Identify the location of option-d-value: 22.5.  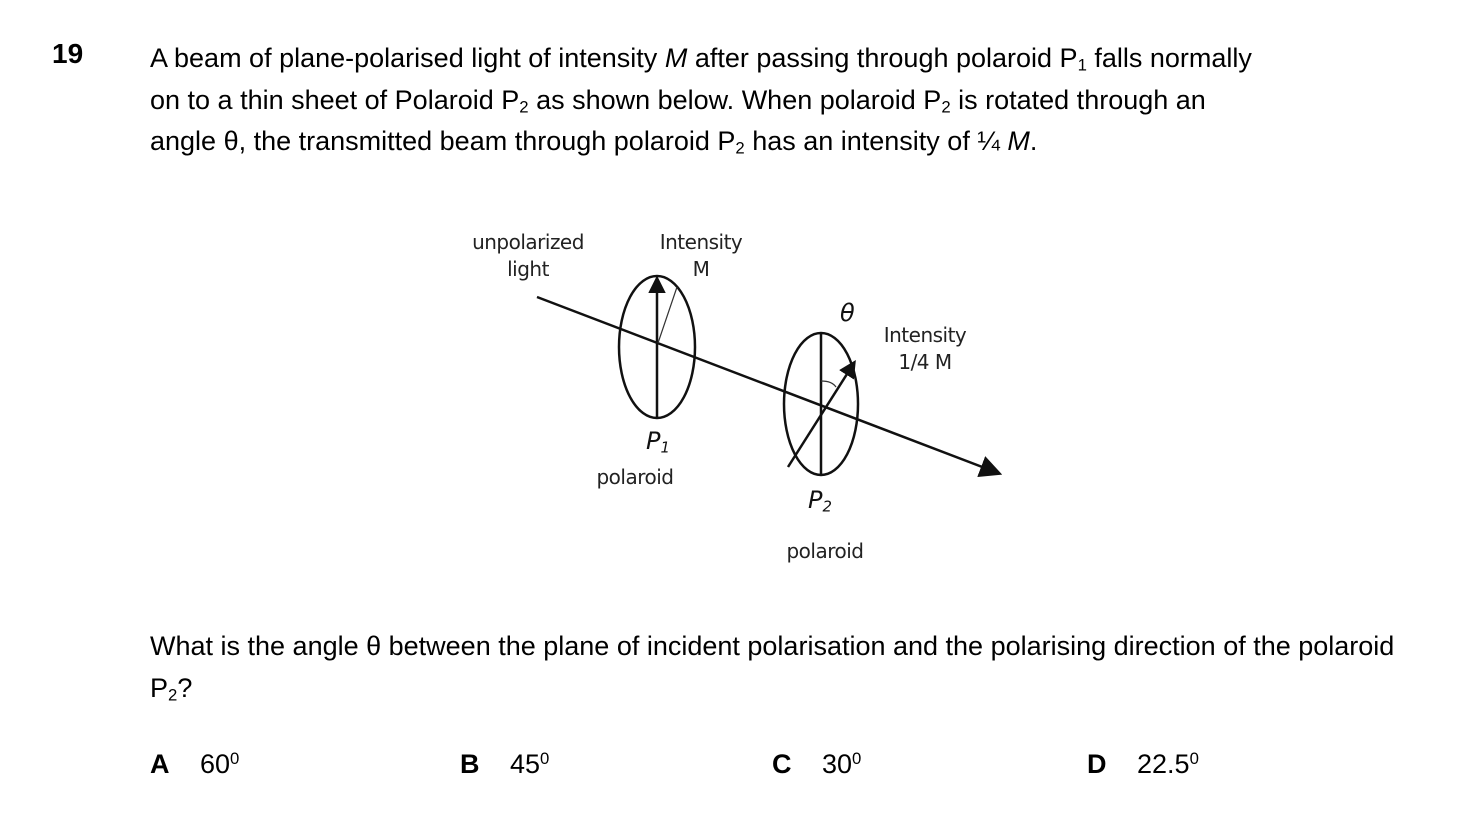
(1163, 764).